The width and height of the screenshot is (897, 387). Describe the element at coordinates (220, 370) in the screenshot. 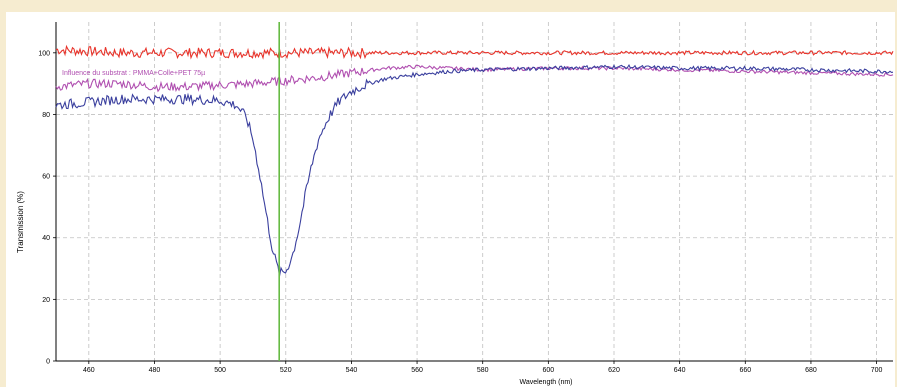

I see `x-tick-label: 500` at that location.